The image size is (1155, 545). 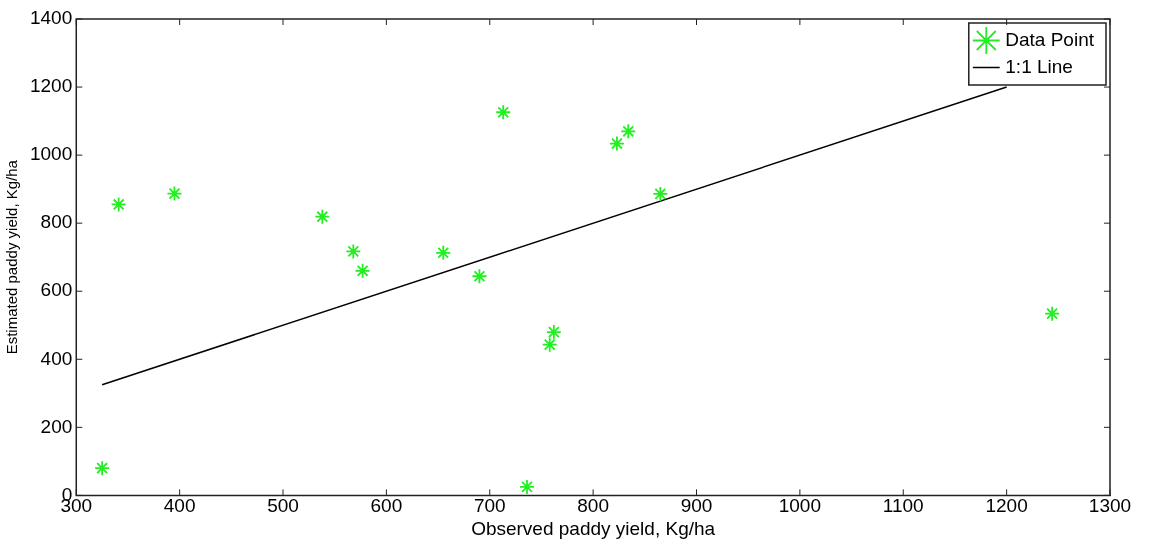 What do you see at coordinates (56, 290) in the screenshot?
I see `y-tick-label: 600` at bounding box center [56, 290].